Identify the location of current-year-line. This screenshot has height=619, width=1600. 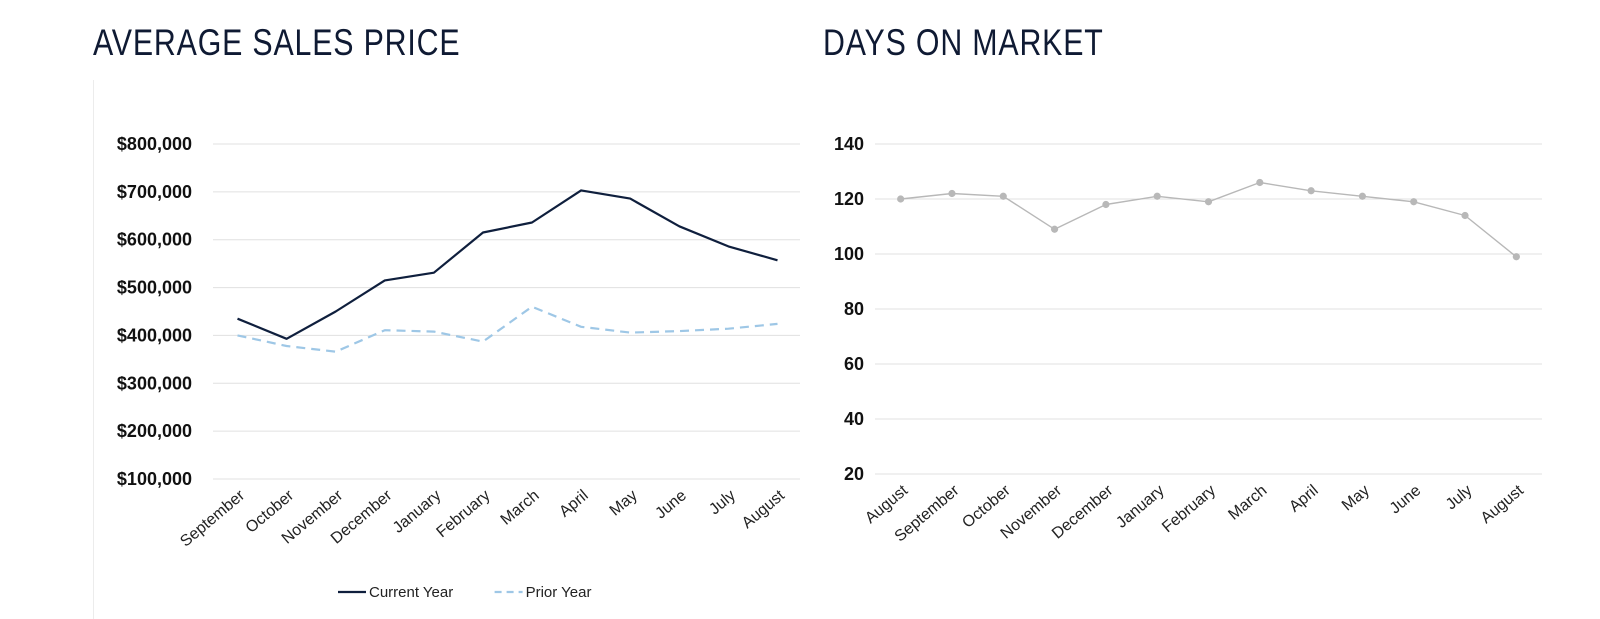
(507, 264).